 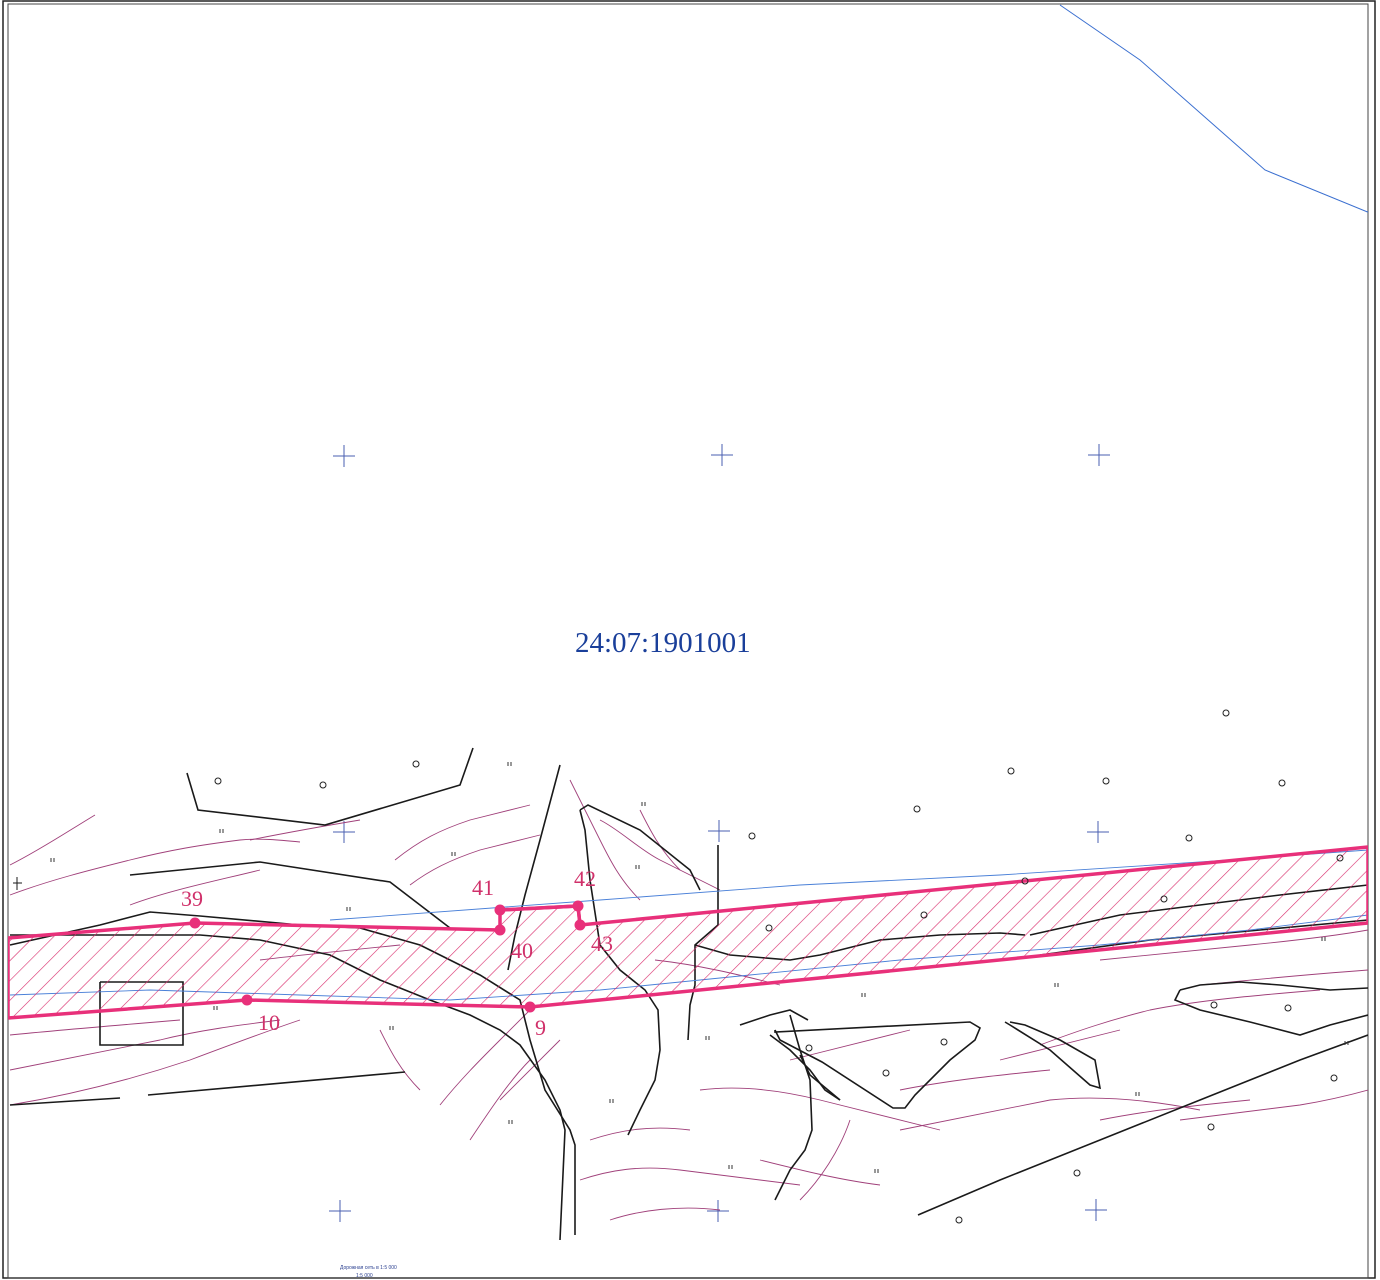 I want to click on point-label: 40, so click(x=522, y=950).